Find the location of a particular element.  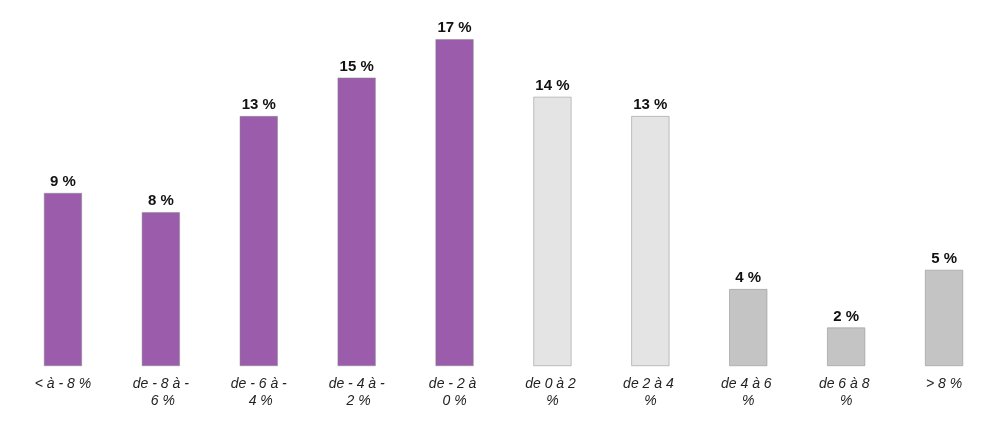

x-tick-label: de - 6 à - 4 % is located at coordinates (259, 391).